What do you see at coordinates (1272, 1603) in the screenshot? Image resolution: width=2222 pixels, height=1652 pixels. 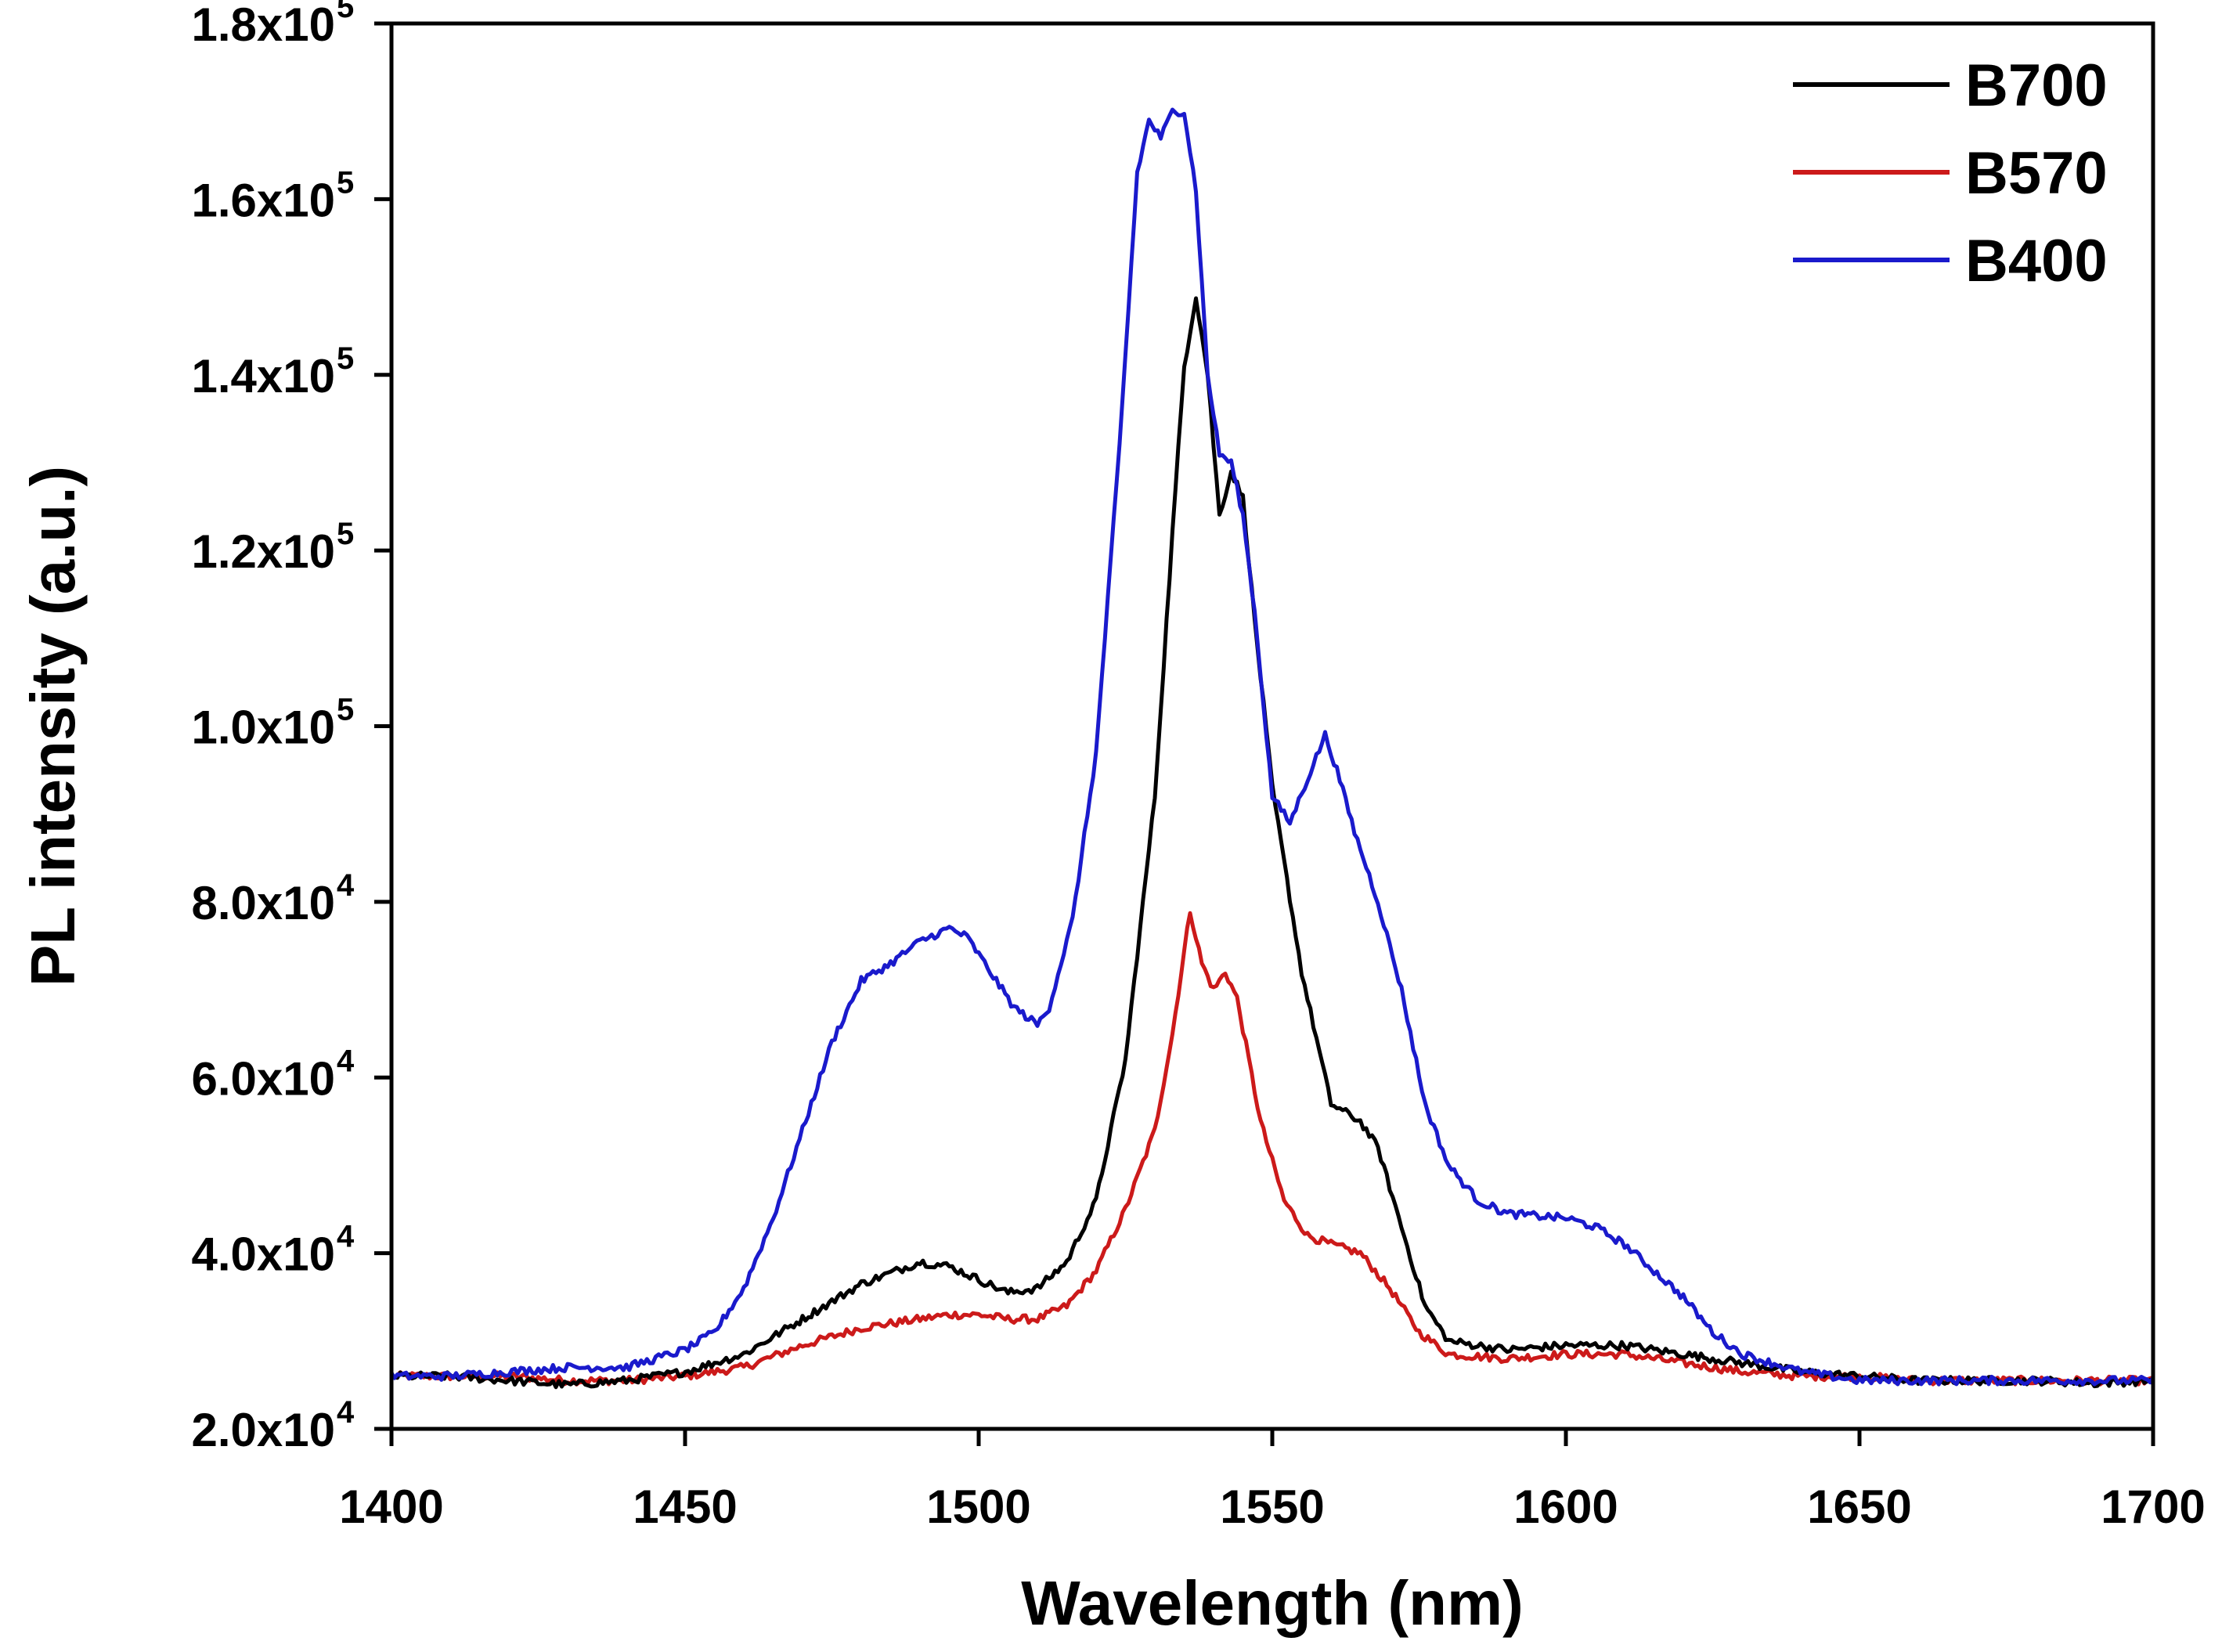 I see `x-axis-title: Wavelength (nm)` at bounding box center [1272, 1603].